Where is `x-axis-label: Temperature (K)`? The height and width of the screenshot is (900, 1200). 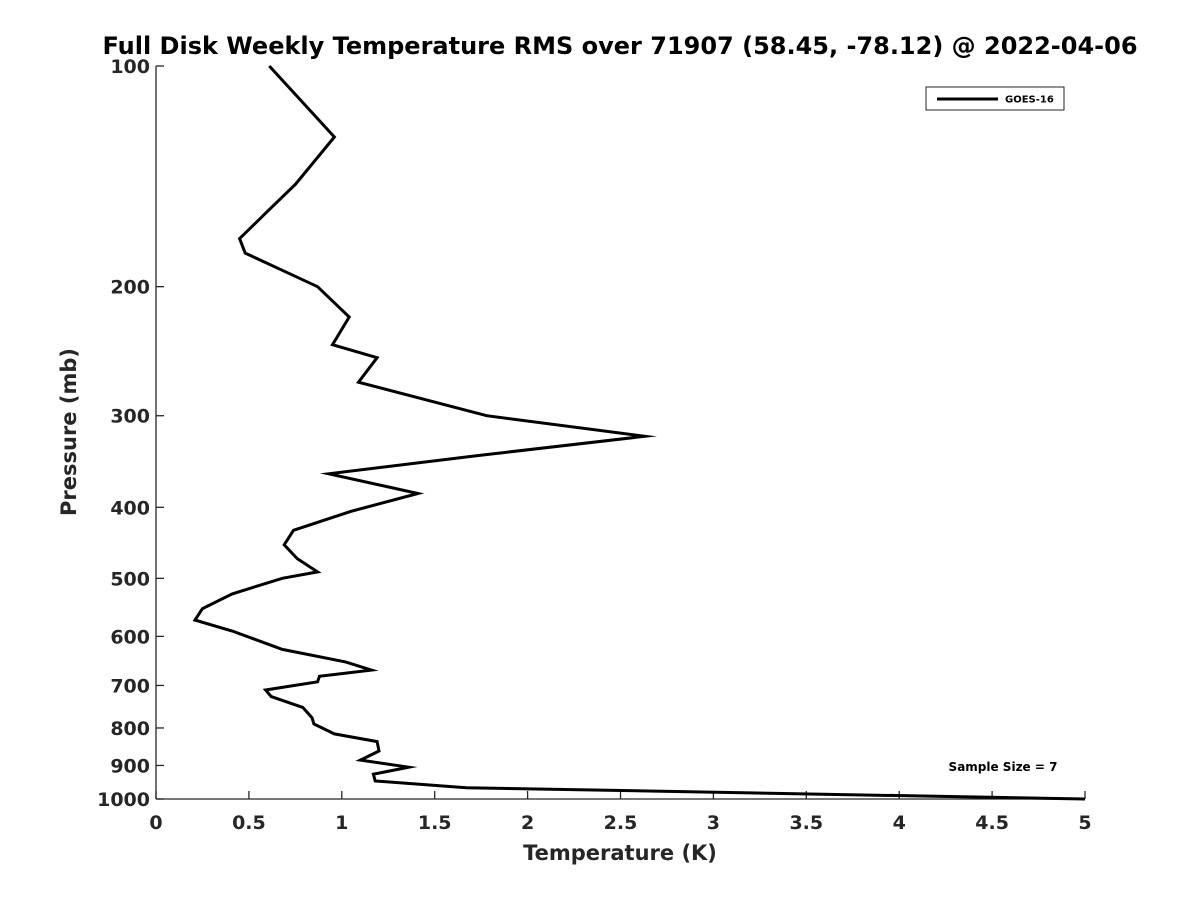
x-axis-label: Temperature (K) is located at coordinates (620, 853).